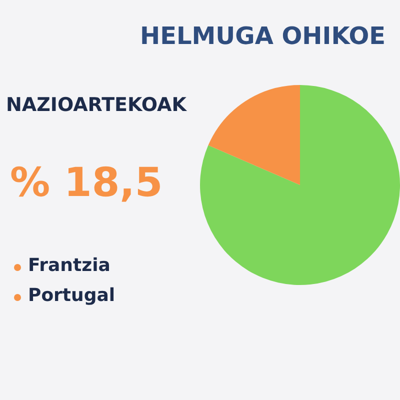  I want to click on text: Portugal, so click(72, 295).